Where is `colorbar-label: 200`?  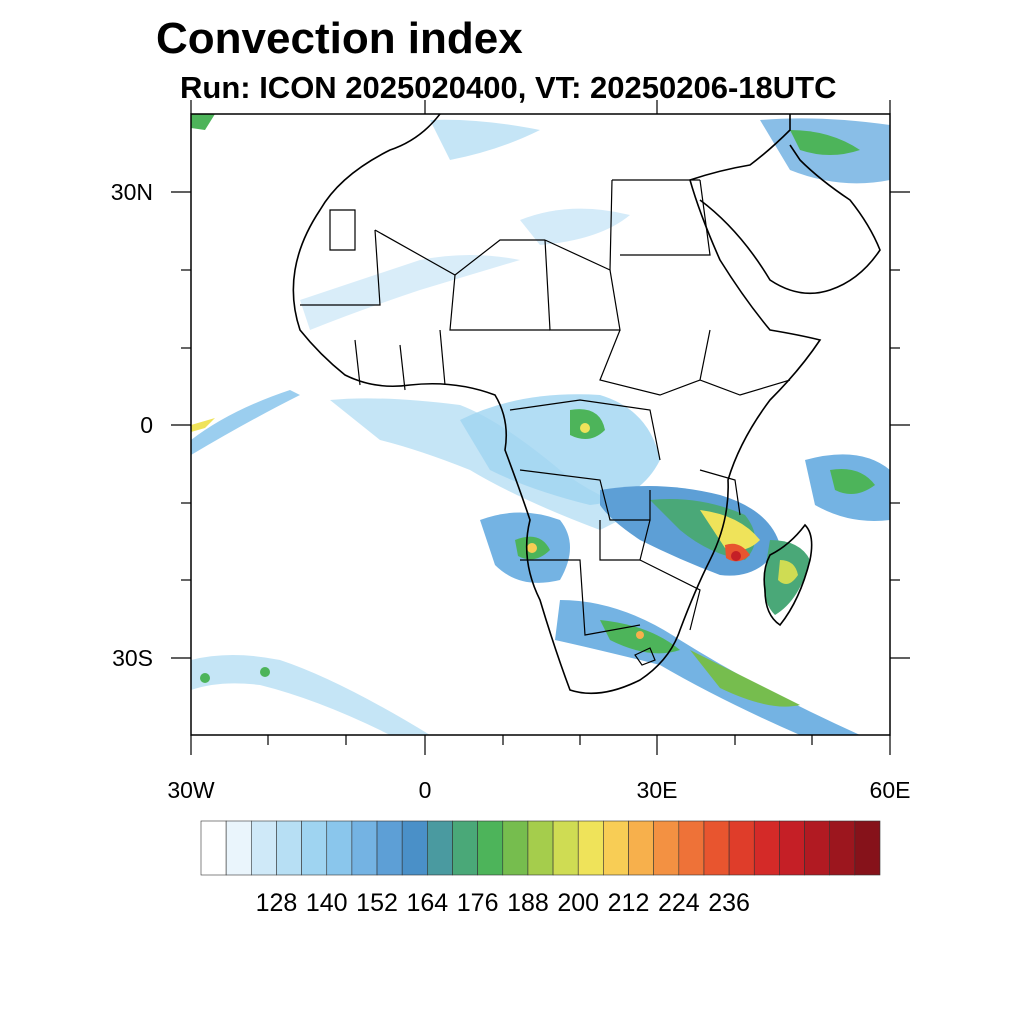 colorbar-label: 200 is located at coordinates (578, 903).